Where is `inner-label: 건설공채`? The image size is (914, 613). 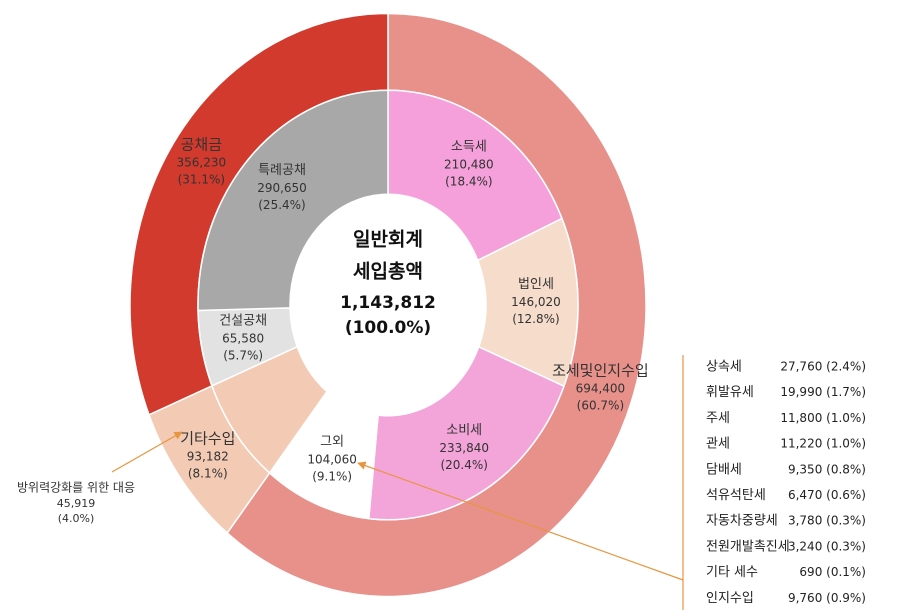 inner-label: 건설공채 is located at coordinates (243, 321).